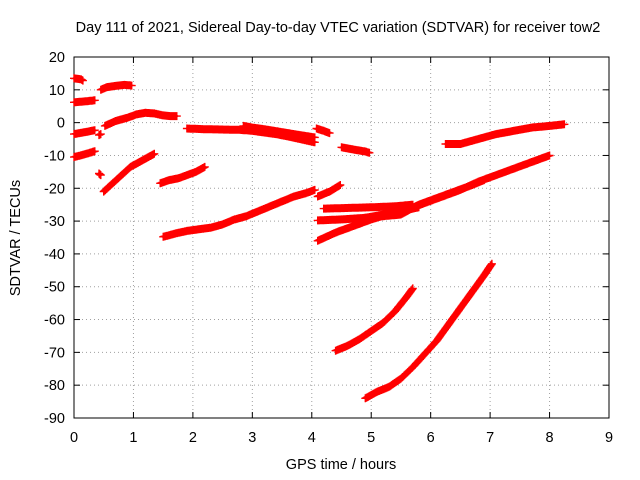  Describe the element at coordinates (54, 238) in the screenshot. I see `y-tick-labels: 20 10 0 -10 -20 -30 -40 -50 -60 -70 -80 -90` at that location.